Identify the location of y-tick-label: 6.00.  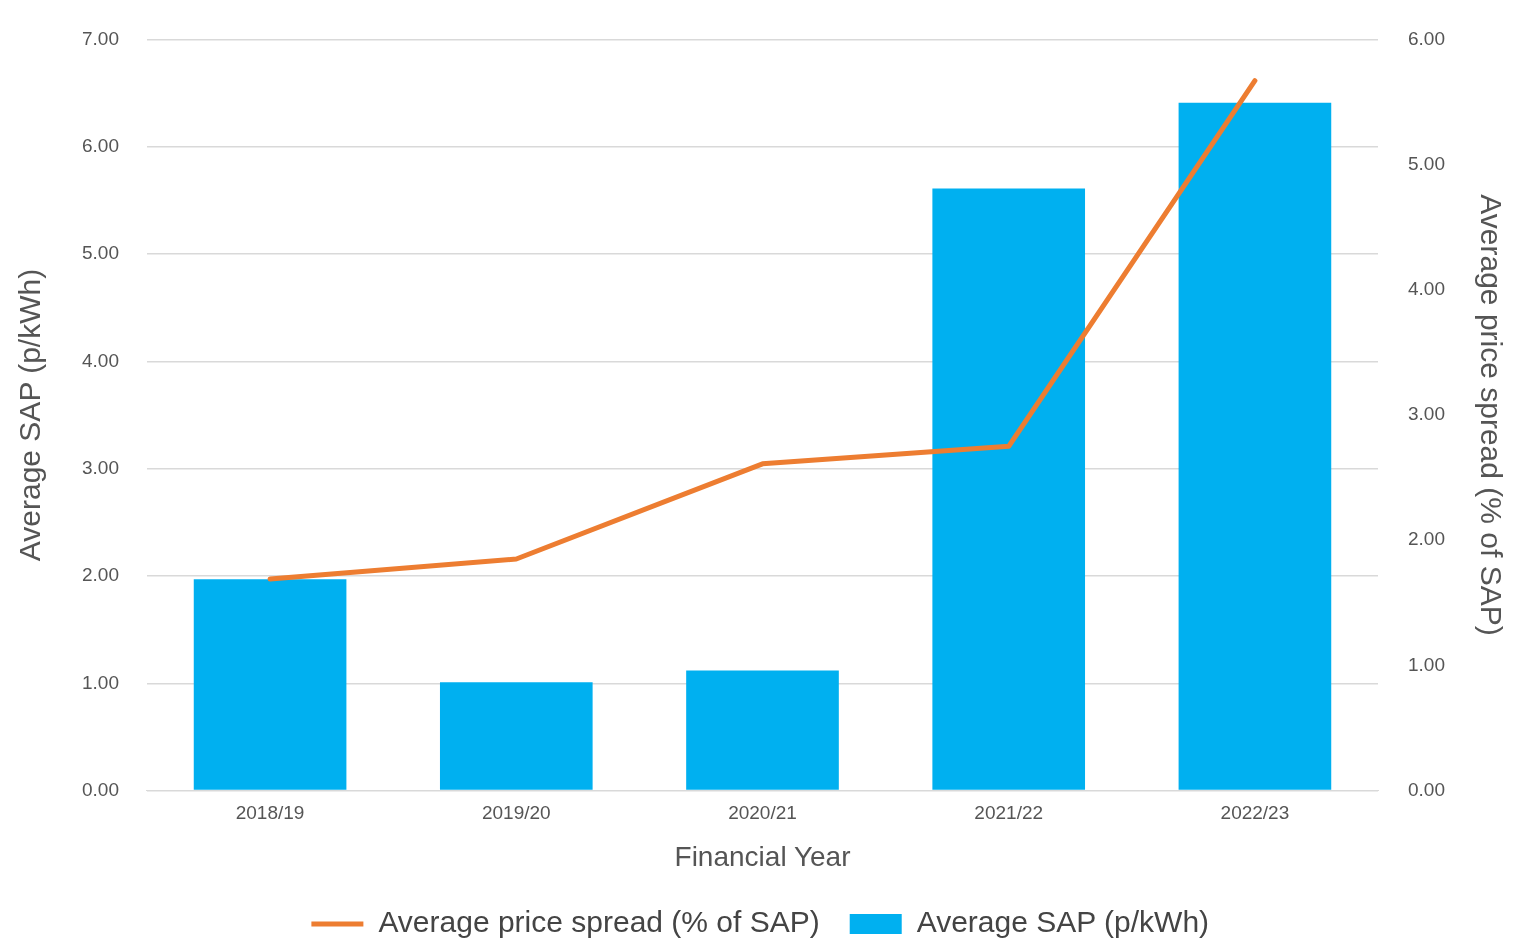
(100, 145).